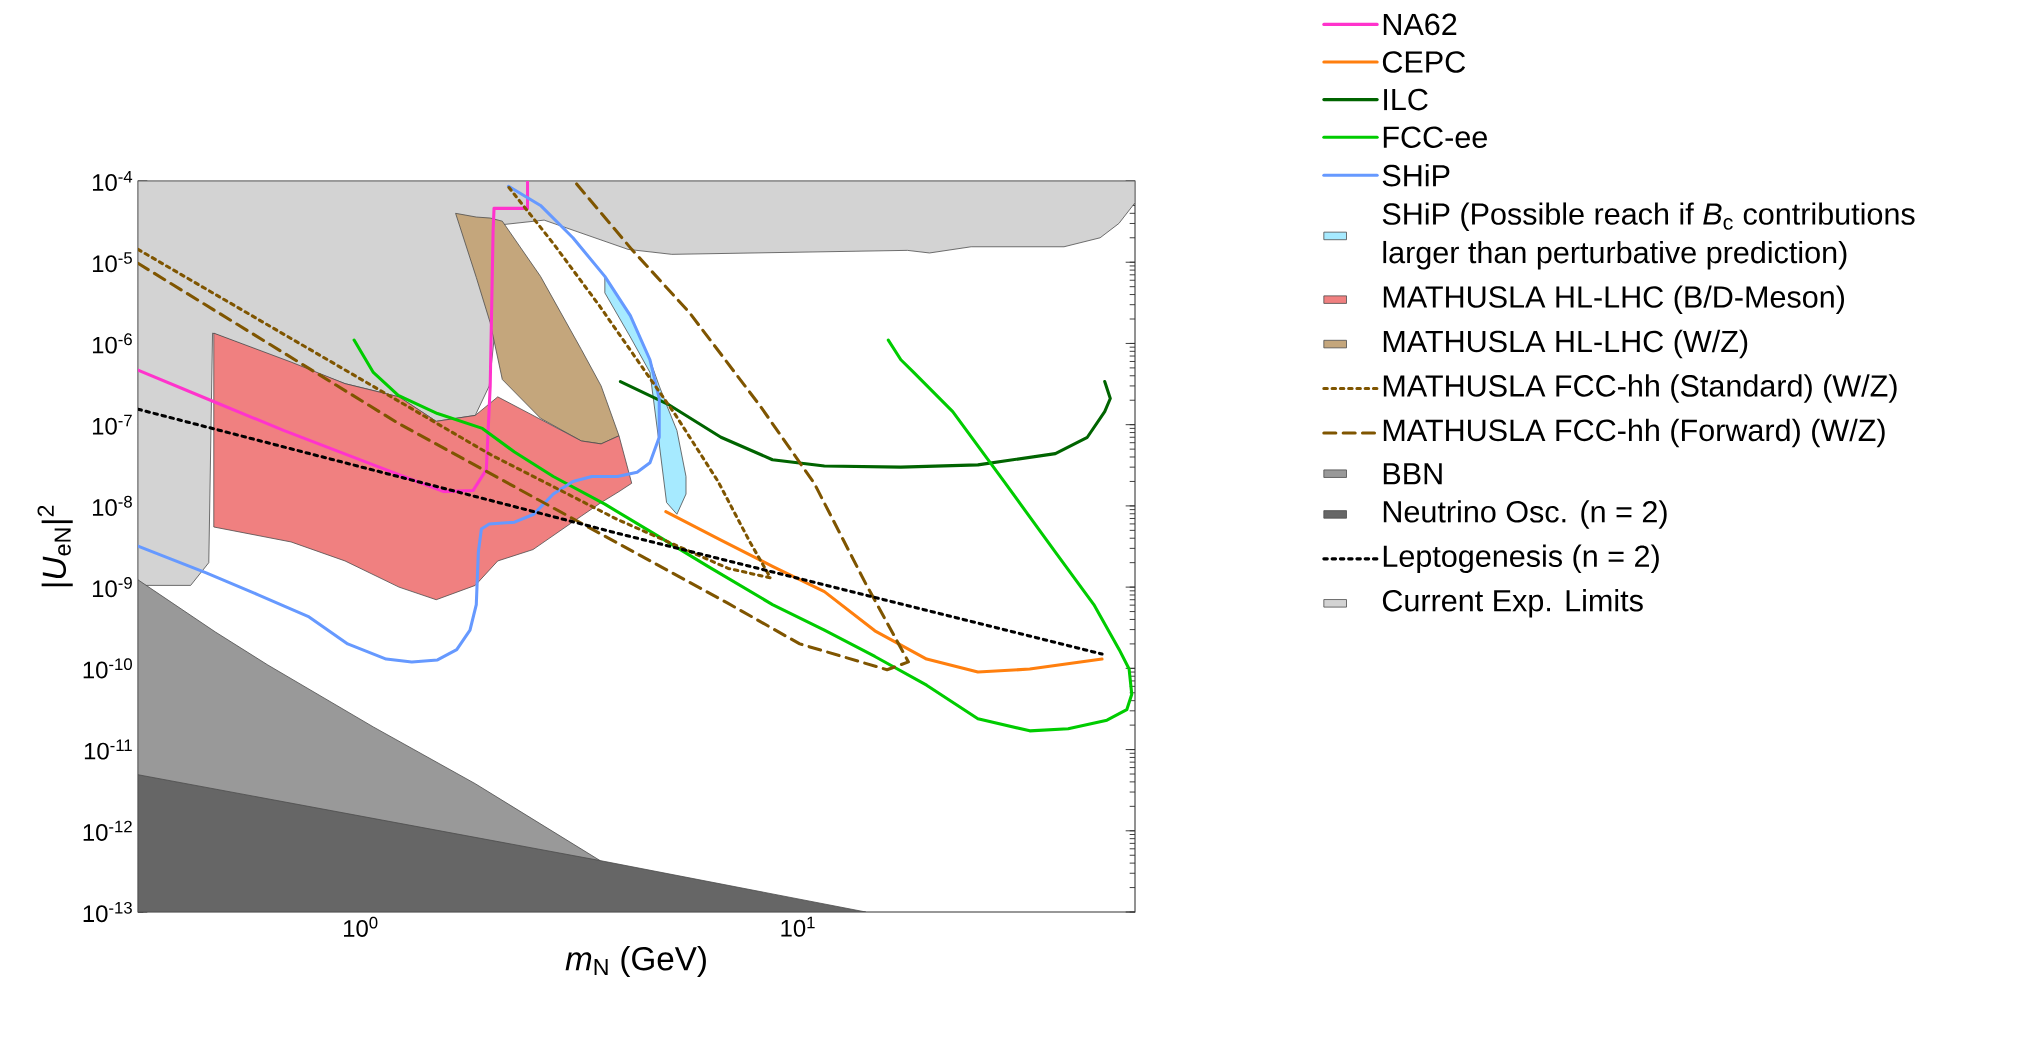 The width and height of the screenshot is (2017, 1042). Describe the element at coordinates (1512, 603) in the screenshot. I see `legend-label: Current Exp. Limits` at that location.